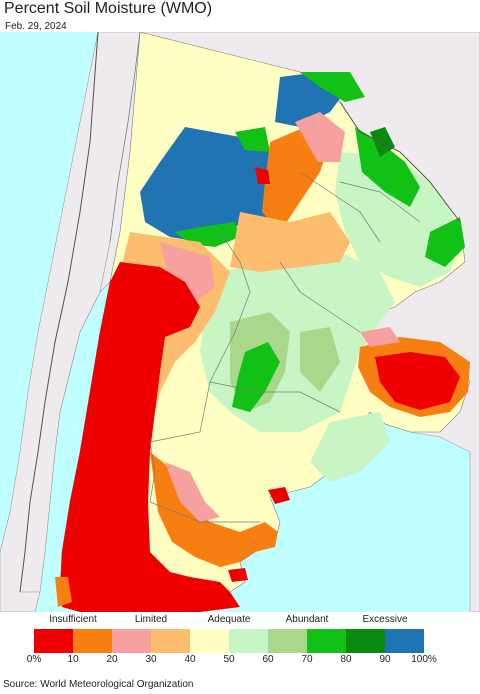  What do you see at coordinates (307, 619) in the screenshot?
I see `legend-category-label: Abundant` at bounding box center [307, 619].